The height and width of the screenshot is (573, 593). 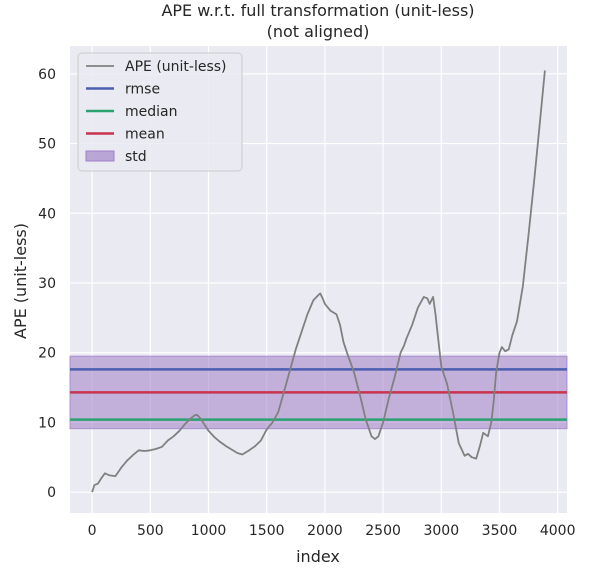 What do you see at coordinates (145, 135) in the screenshot?
I see `legend-label: mean` at bounding box center [145, 135].